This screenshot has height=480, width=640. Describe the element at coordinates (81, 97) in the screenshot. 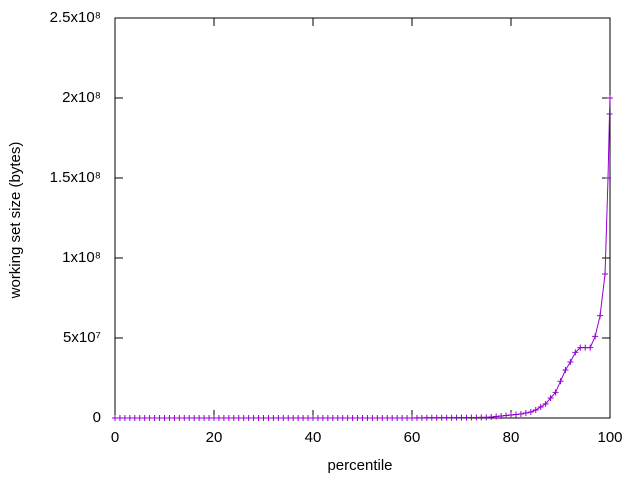

I see `y-tick-label: 2x10⁸` at that location.